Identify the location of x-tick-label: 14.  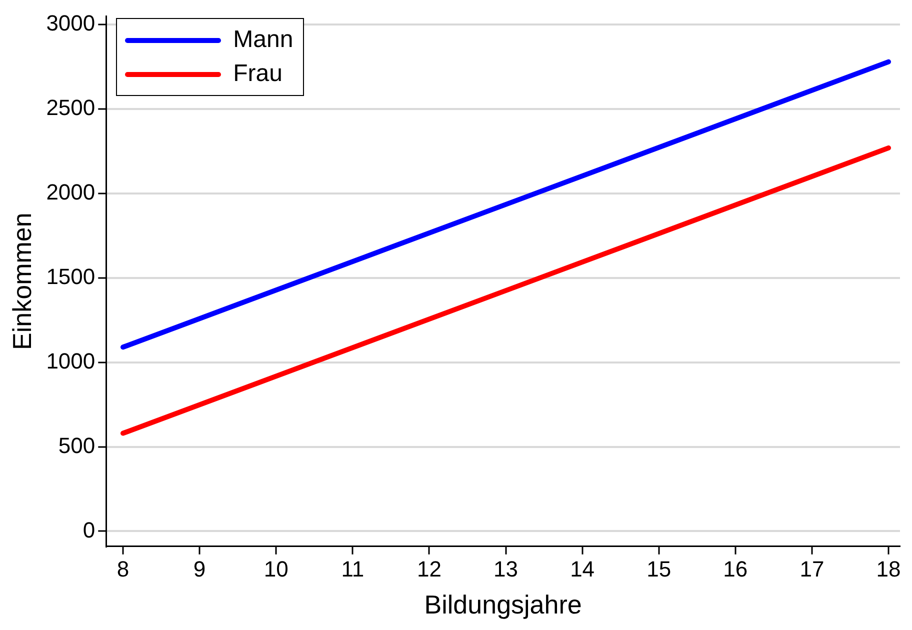
(582, 569).